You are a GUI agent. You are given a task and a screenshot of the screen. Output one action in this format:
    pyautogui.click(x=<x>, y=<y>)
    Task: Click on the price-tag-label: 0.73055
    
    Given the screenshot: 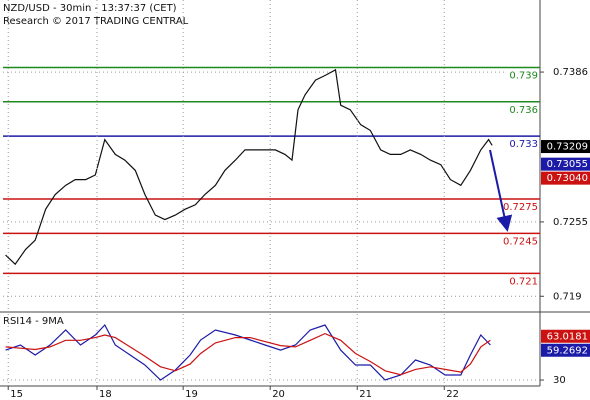 What is the action you would take?
    pyautogui.click(x=567, y=164)
    